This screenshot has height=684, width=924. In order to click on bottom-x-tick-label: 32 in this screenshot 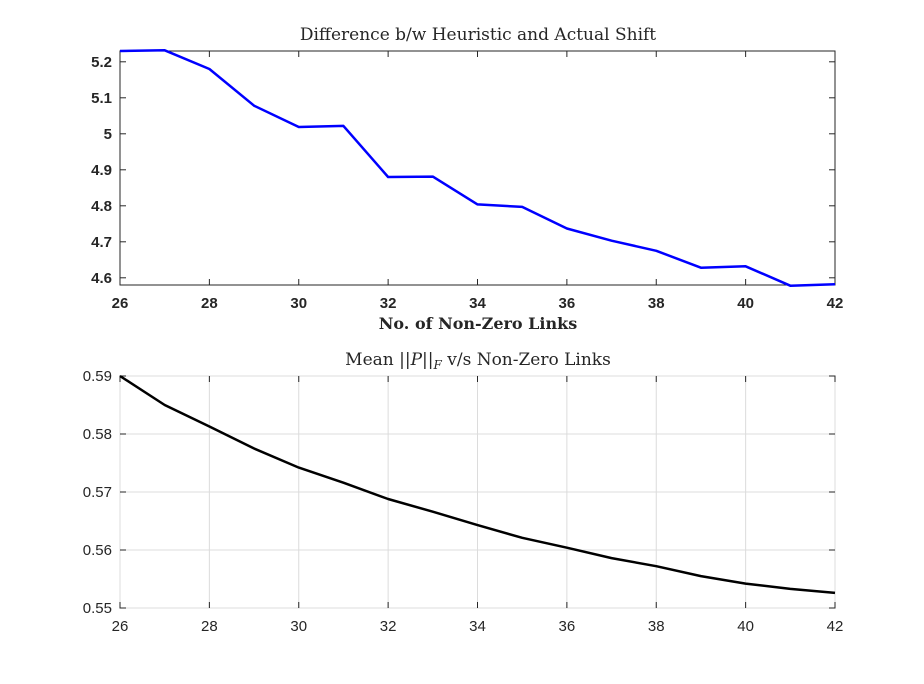, I will do `click(388, 626)`.